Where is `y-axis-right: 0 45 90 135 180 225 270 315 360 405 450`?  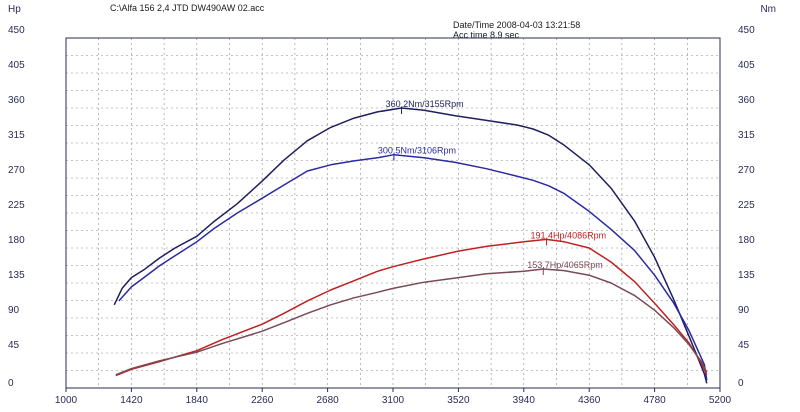 y-axis-right: 0 45 90 135 180 225 270 315 360 405 450 is located at coordinates (746, 207).